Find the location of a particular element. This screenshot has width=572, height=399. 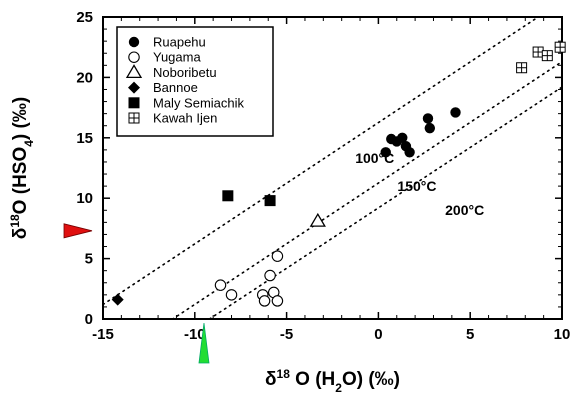

isotherm-label: 200°C is located at coordinates (464, 210).